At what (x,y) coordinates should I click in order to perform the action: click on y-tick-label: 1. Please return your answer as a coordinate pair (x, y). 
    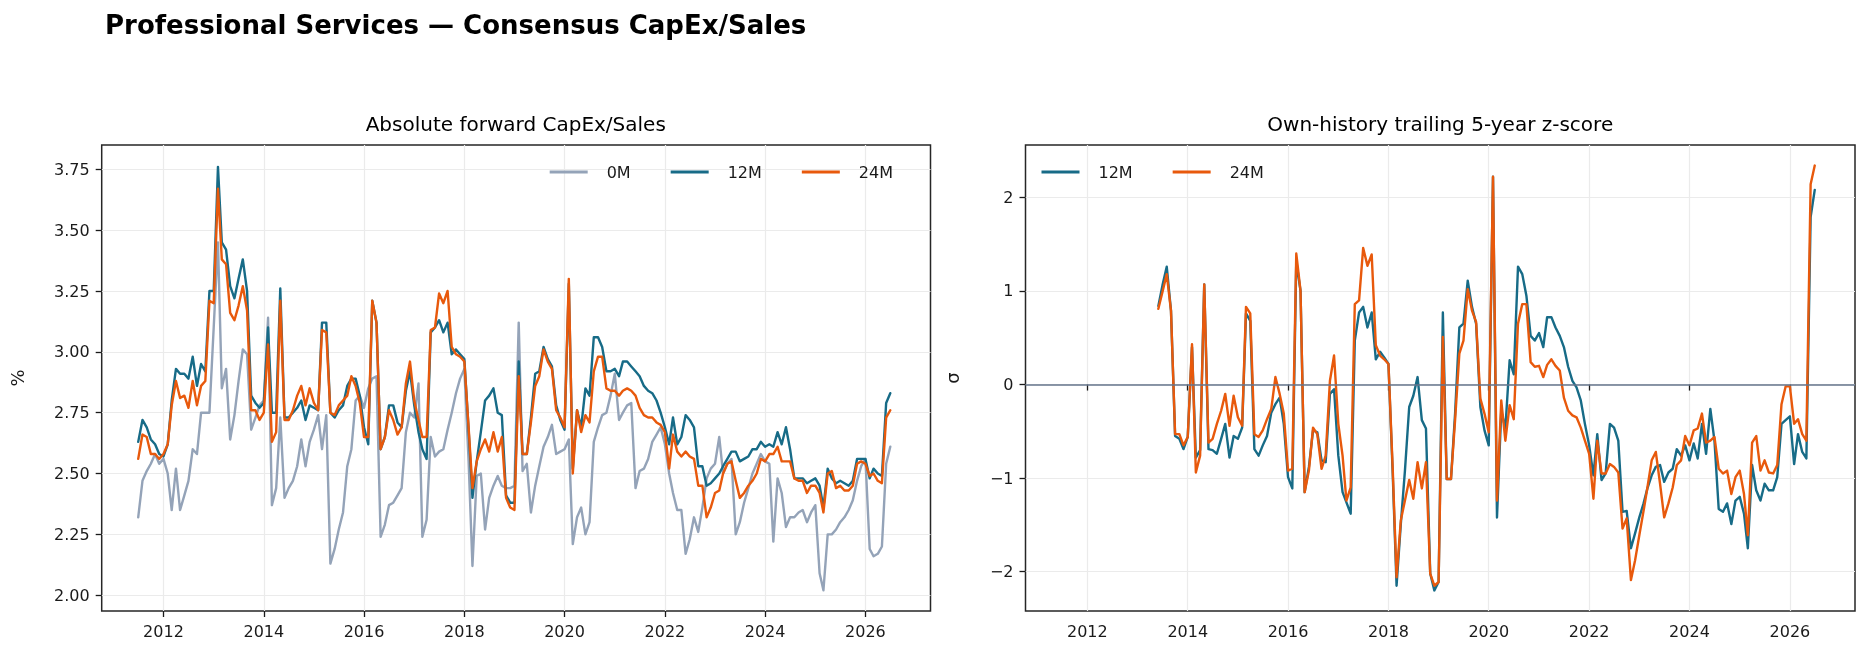
    Looking at the image, I should click on (1007, 291).